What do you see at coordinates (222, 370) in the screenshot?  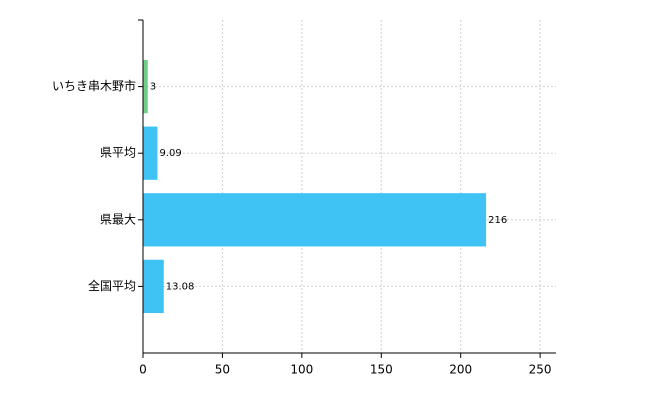 I see `x-tick-label: 50` at bounding box center [222, 370].